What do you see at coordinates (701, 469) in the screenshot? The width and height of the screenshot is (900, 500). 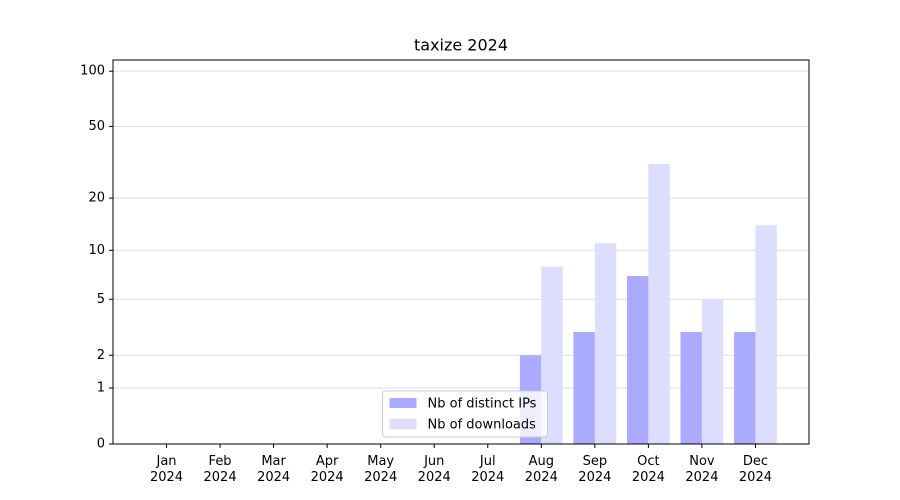 I see `x-tick-label: Nov 2024` at bounding box center [701, 469].